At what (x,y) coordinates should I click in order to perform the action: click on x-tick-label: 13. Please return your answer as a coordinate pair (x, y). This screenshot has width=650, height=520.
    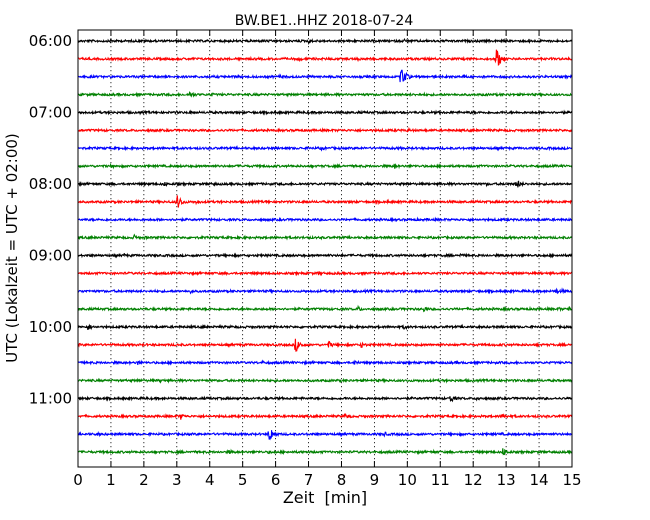
    Looking at the image, I should click on (506, 480).